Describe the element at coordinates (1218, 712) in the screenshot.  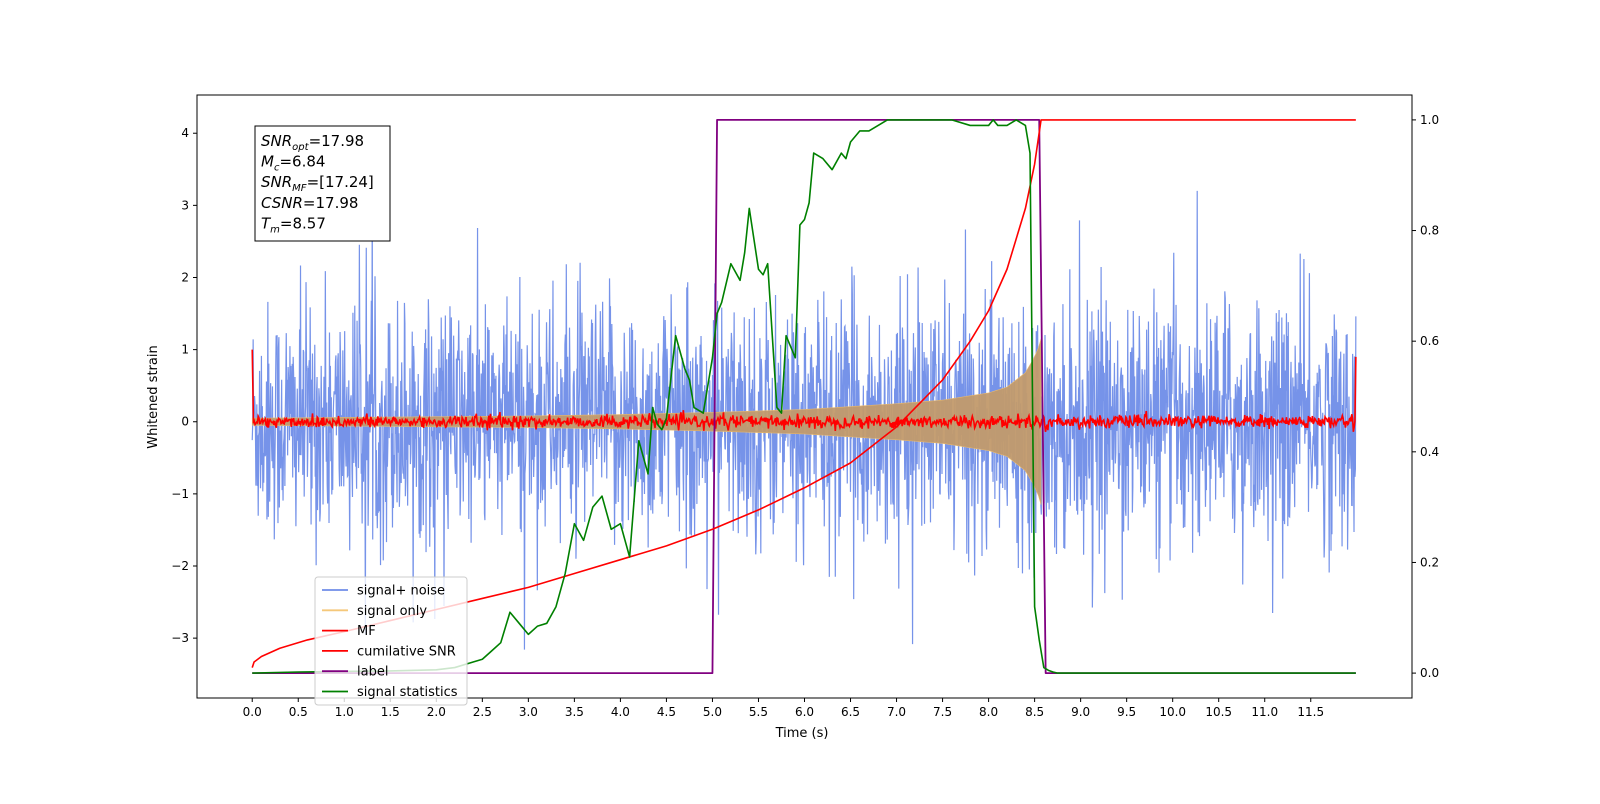
I see `x-tick-label: 10.5` at that location.